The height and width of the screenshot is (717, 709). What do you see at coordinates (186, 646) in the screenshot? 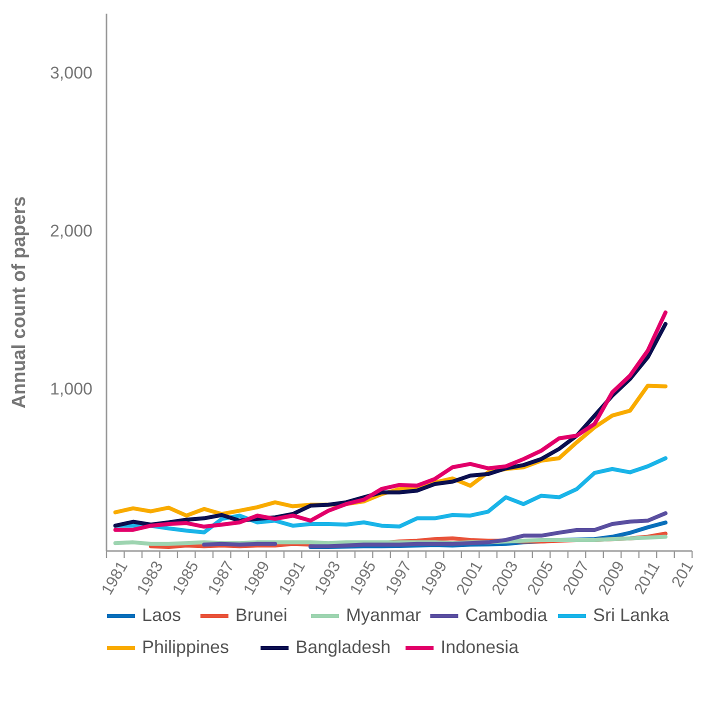
I see `legend-label: Philippines` at bounding box center [186, 646].